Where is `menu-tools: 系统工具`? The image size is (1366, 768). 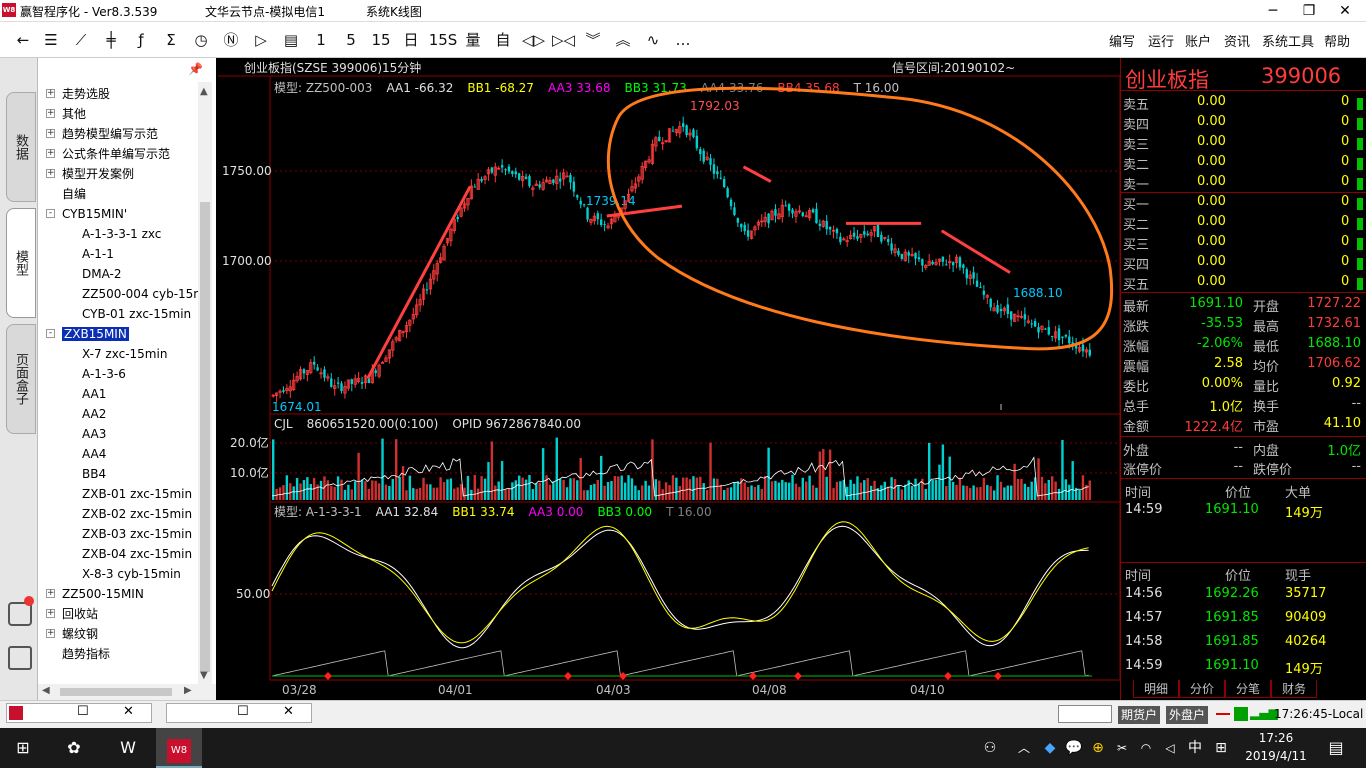
menu-tools: 系统工具 is located at coordinates (1288, 42).